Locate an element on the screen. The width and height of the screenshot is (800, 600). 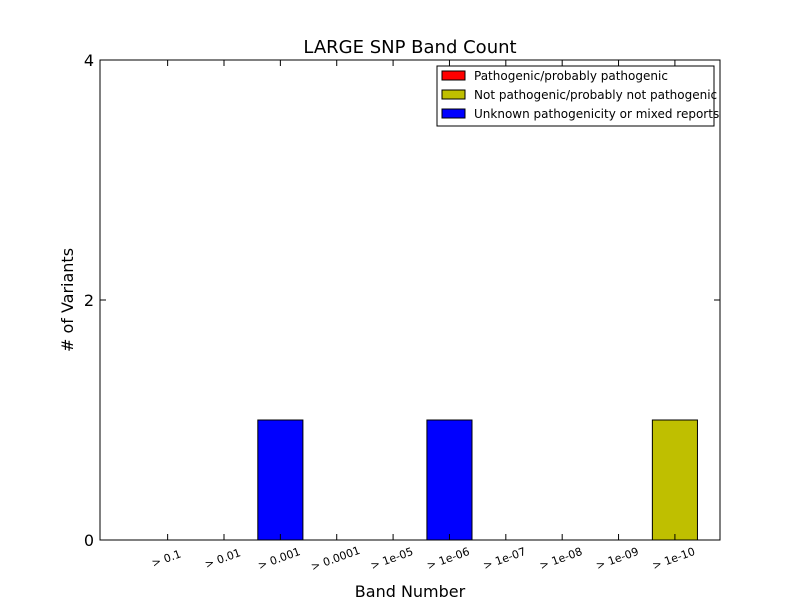
x-tick-label: > 0.1 is located at coordinates (166, 558).